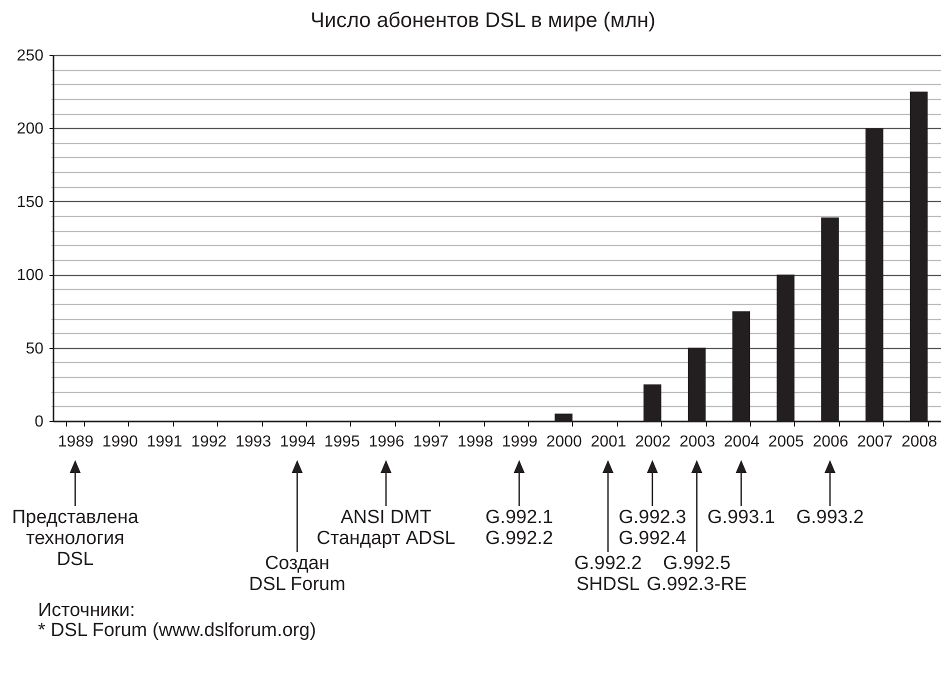 The width and height of the screenshot is (941, 693). I want to click on x-tick-label: 2004, so click(742, 442).